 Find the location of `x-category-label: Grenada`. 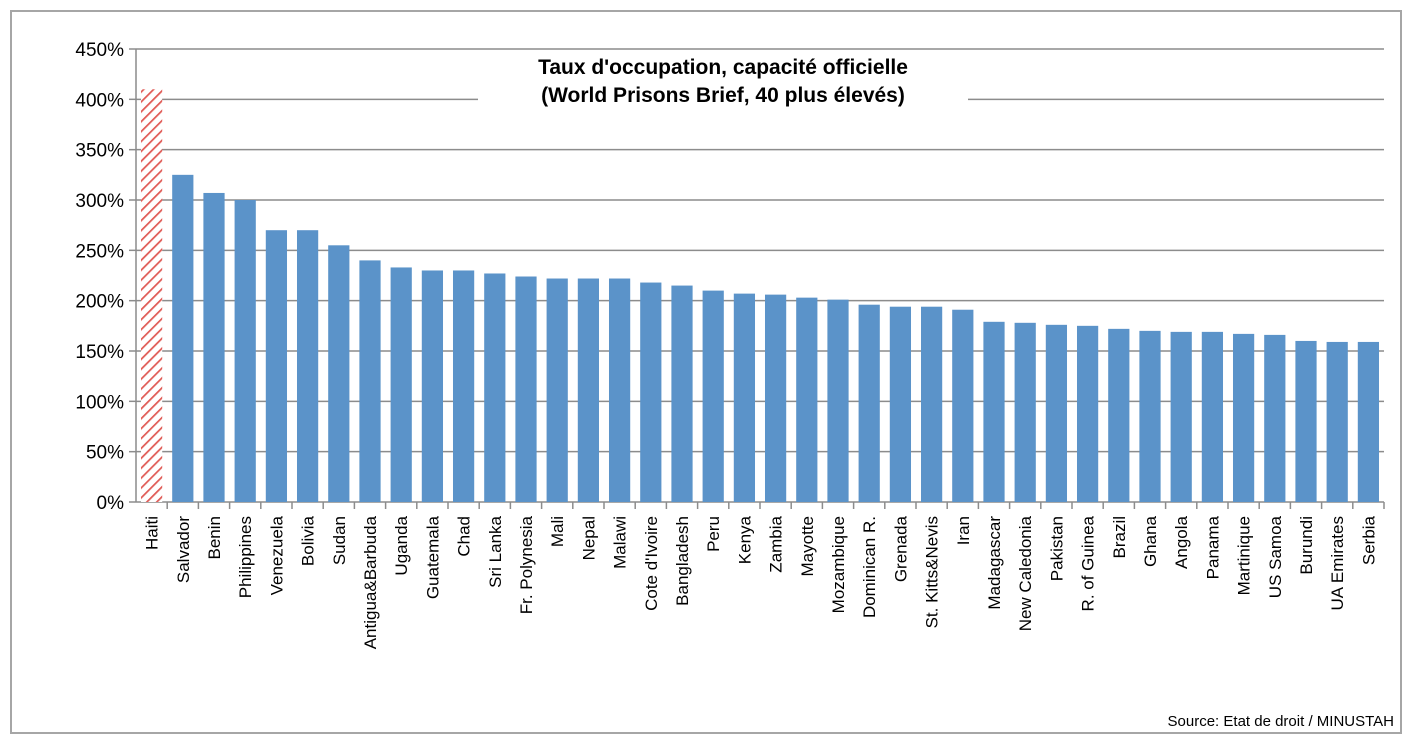

x-category-label: Grenada is located at coordinates (900, 548).